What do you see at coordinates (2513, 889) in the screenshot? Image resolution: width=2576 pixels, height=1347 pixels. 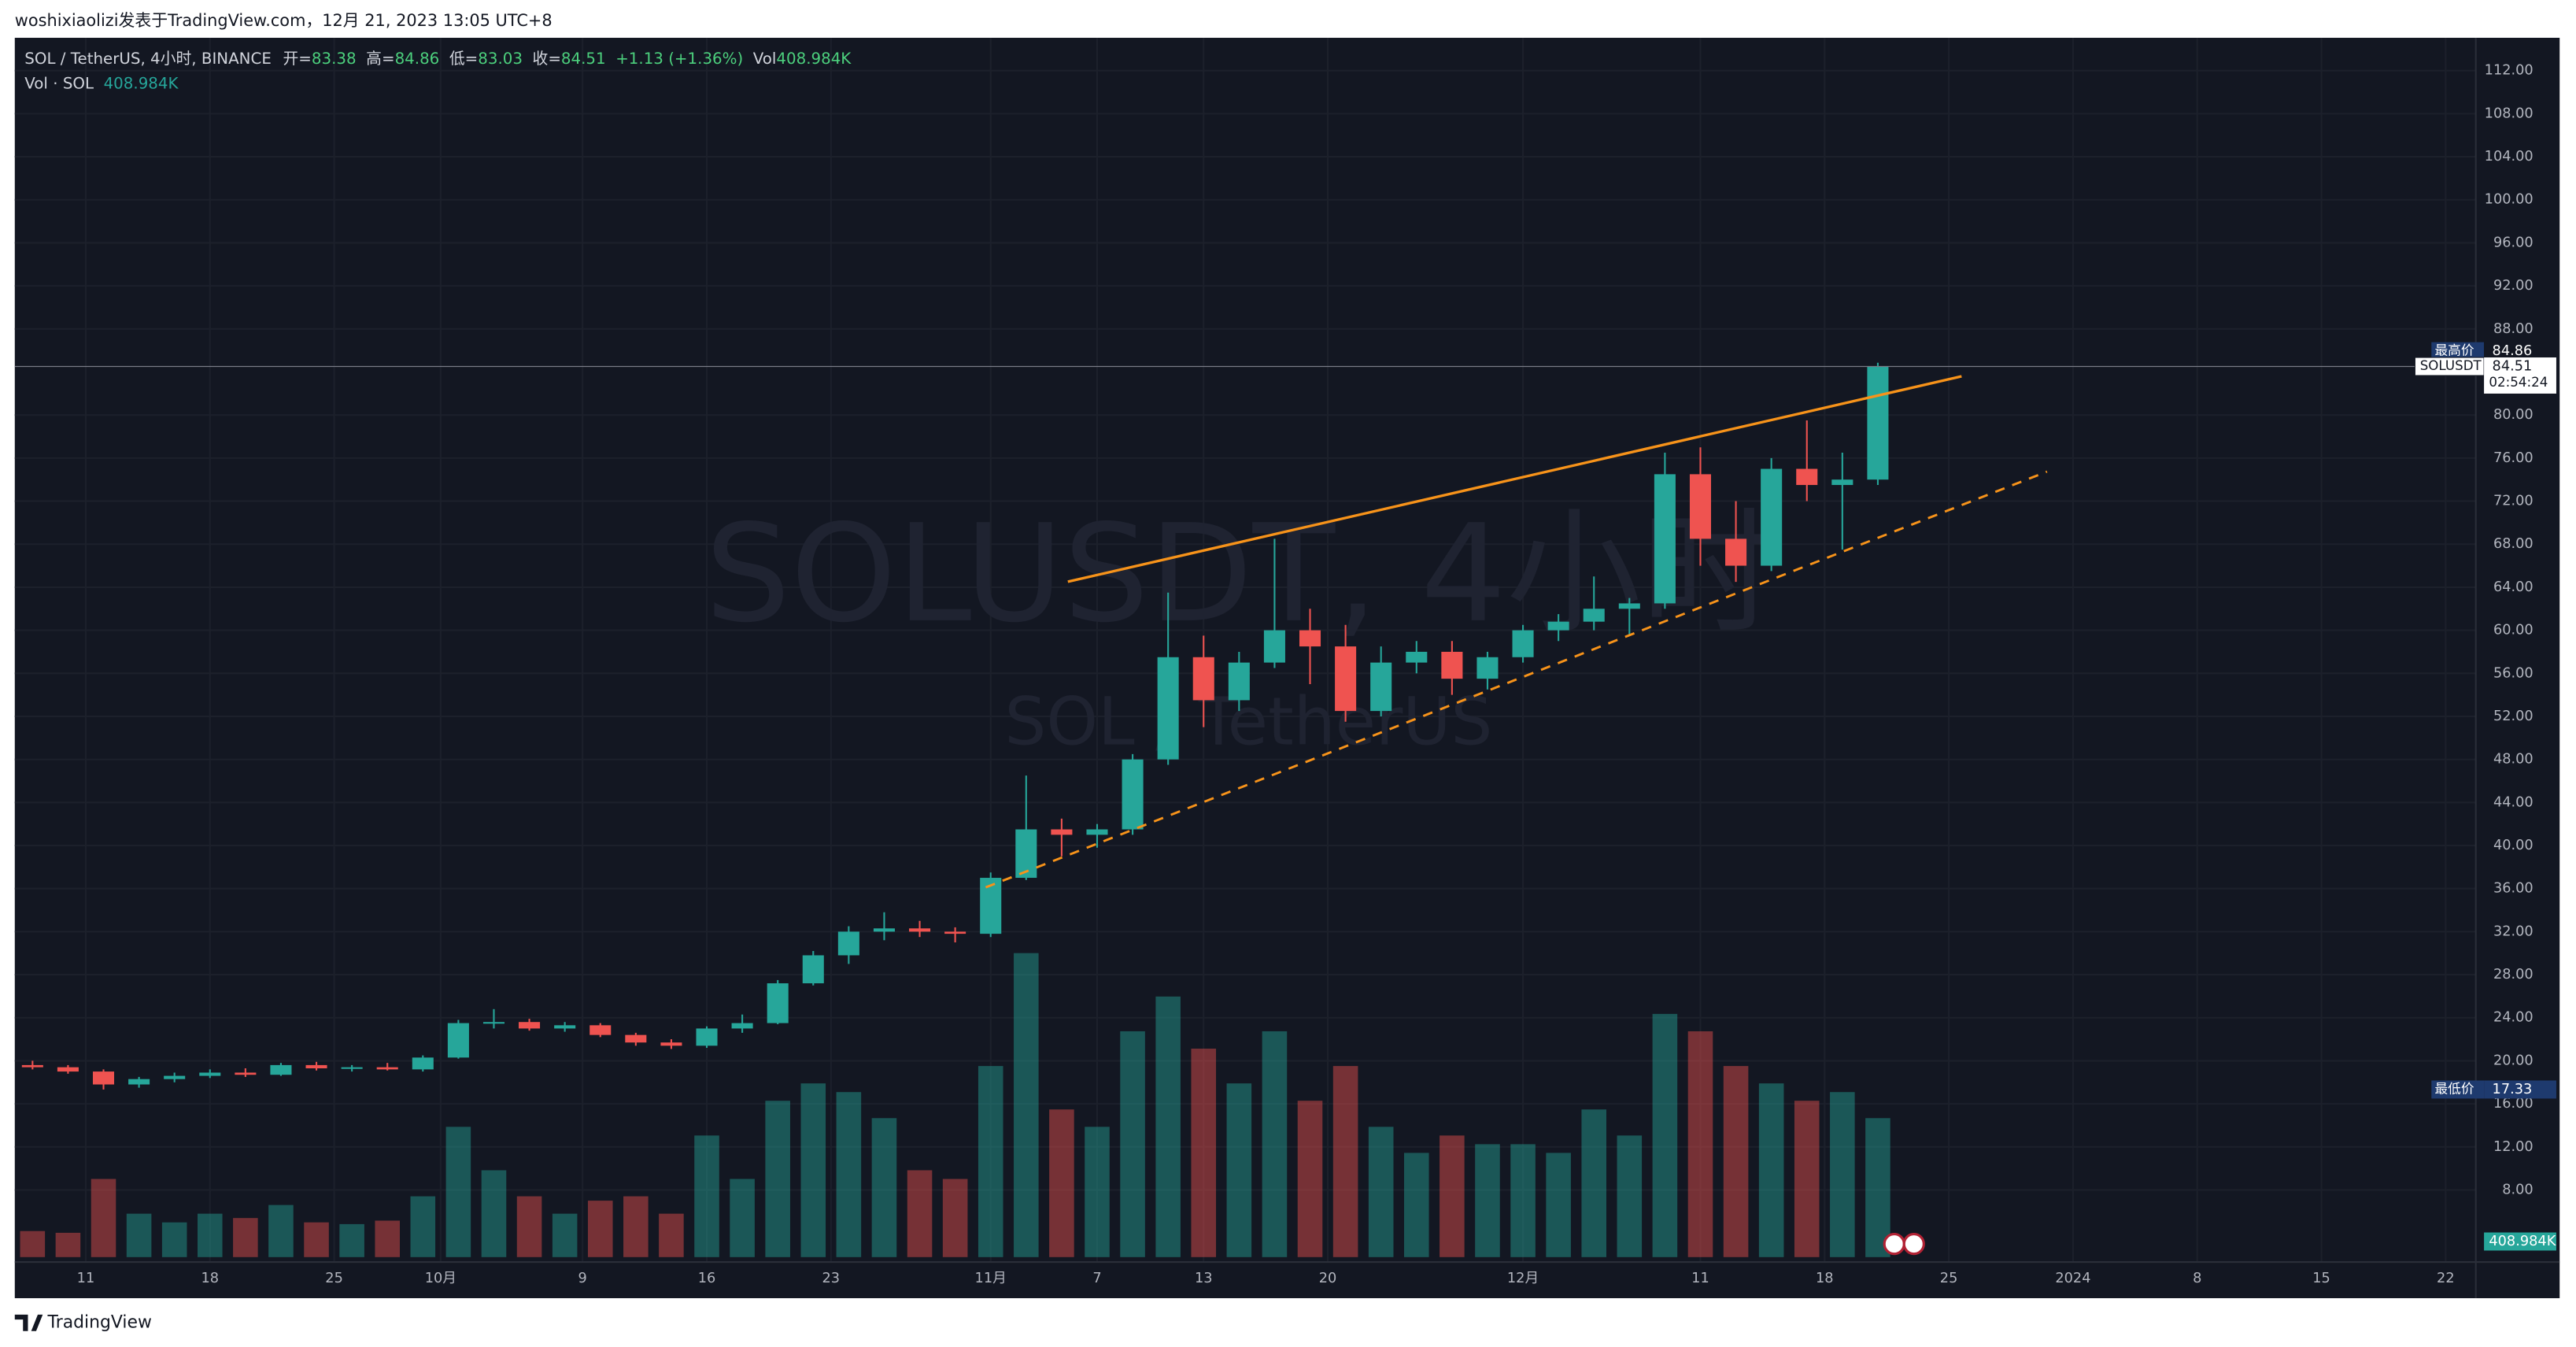 I see `y-tick-label: 36.00` at bounding box center [2513, 889].